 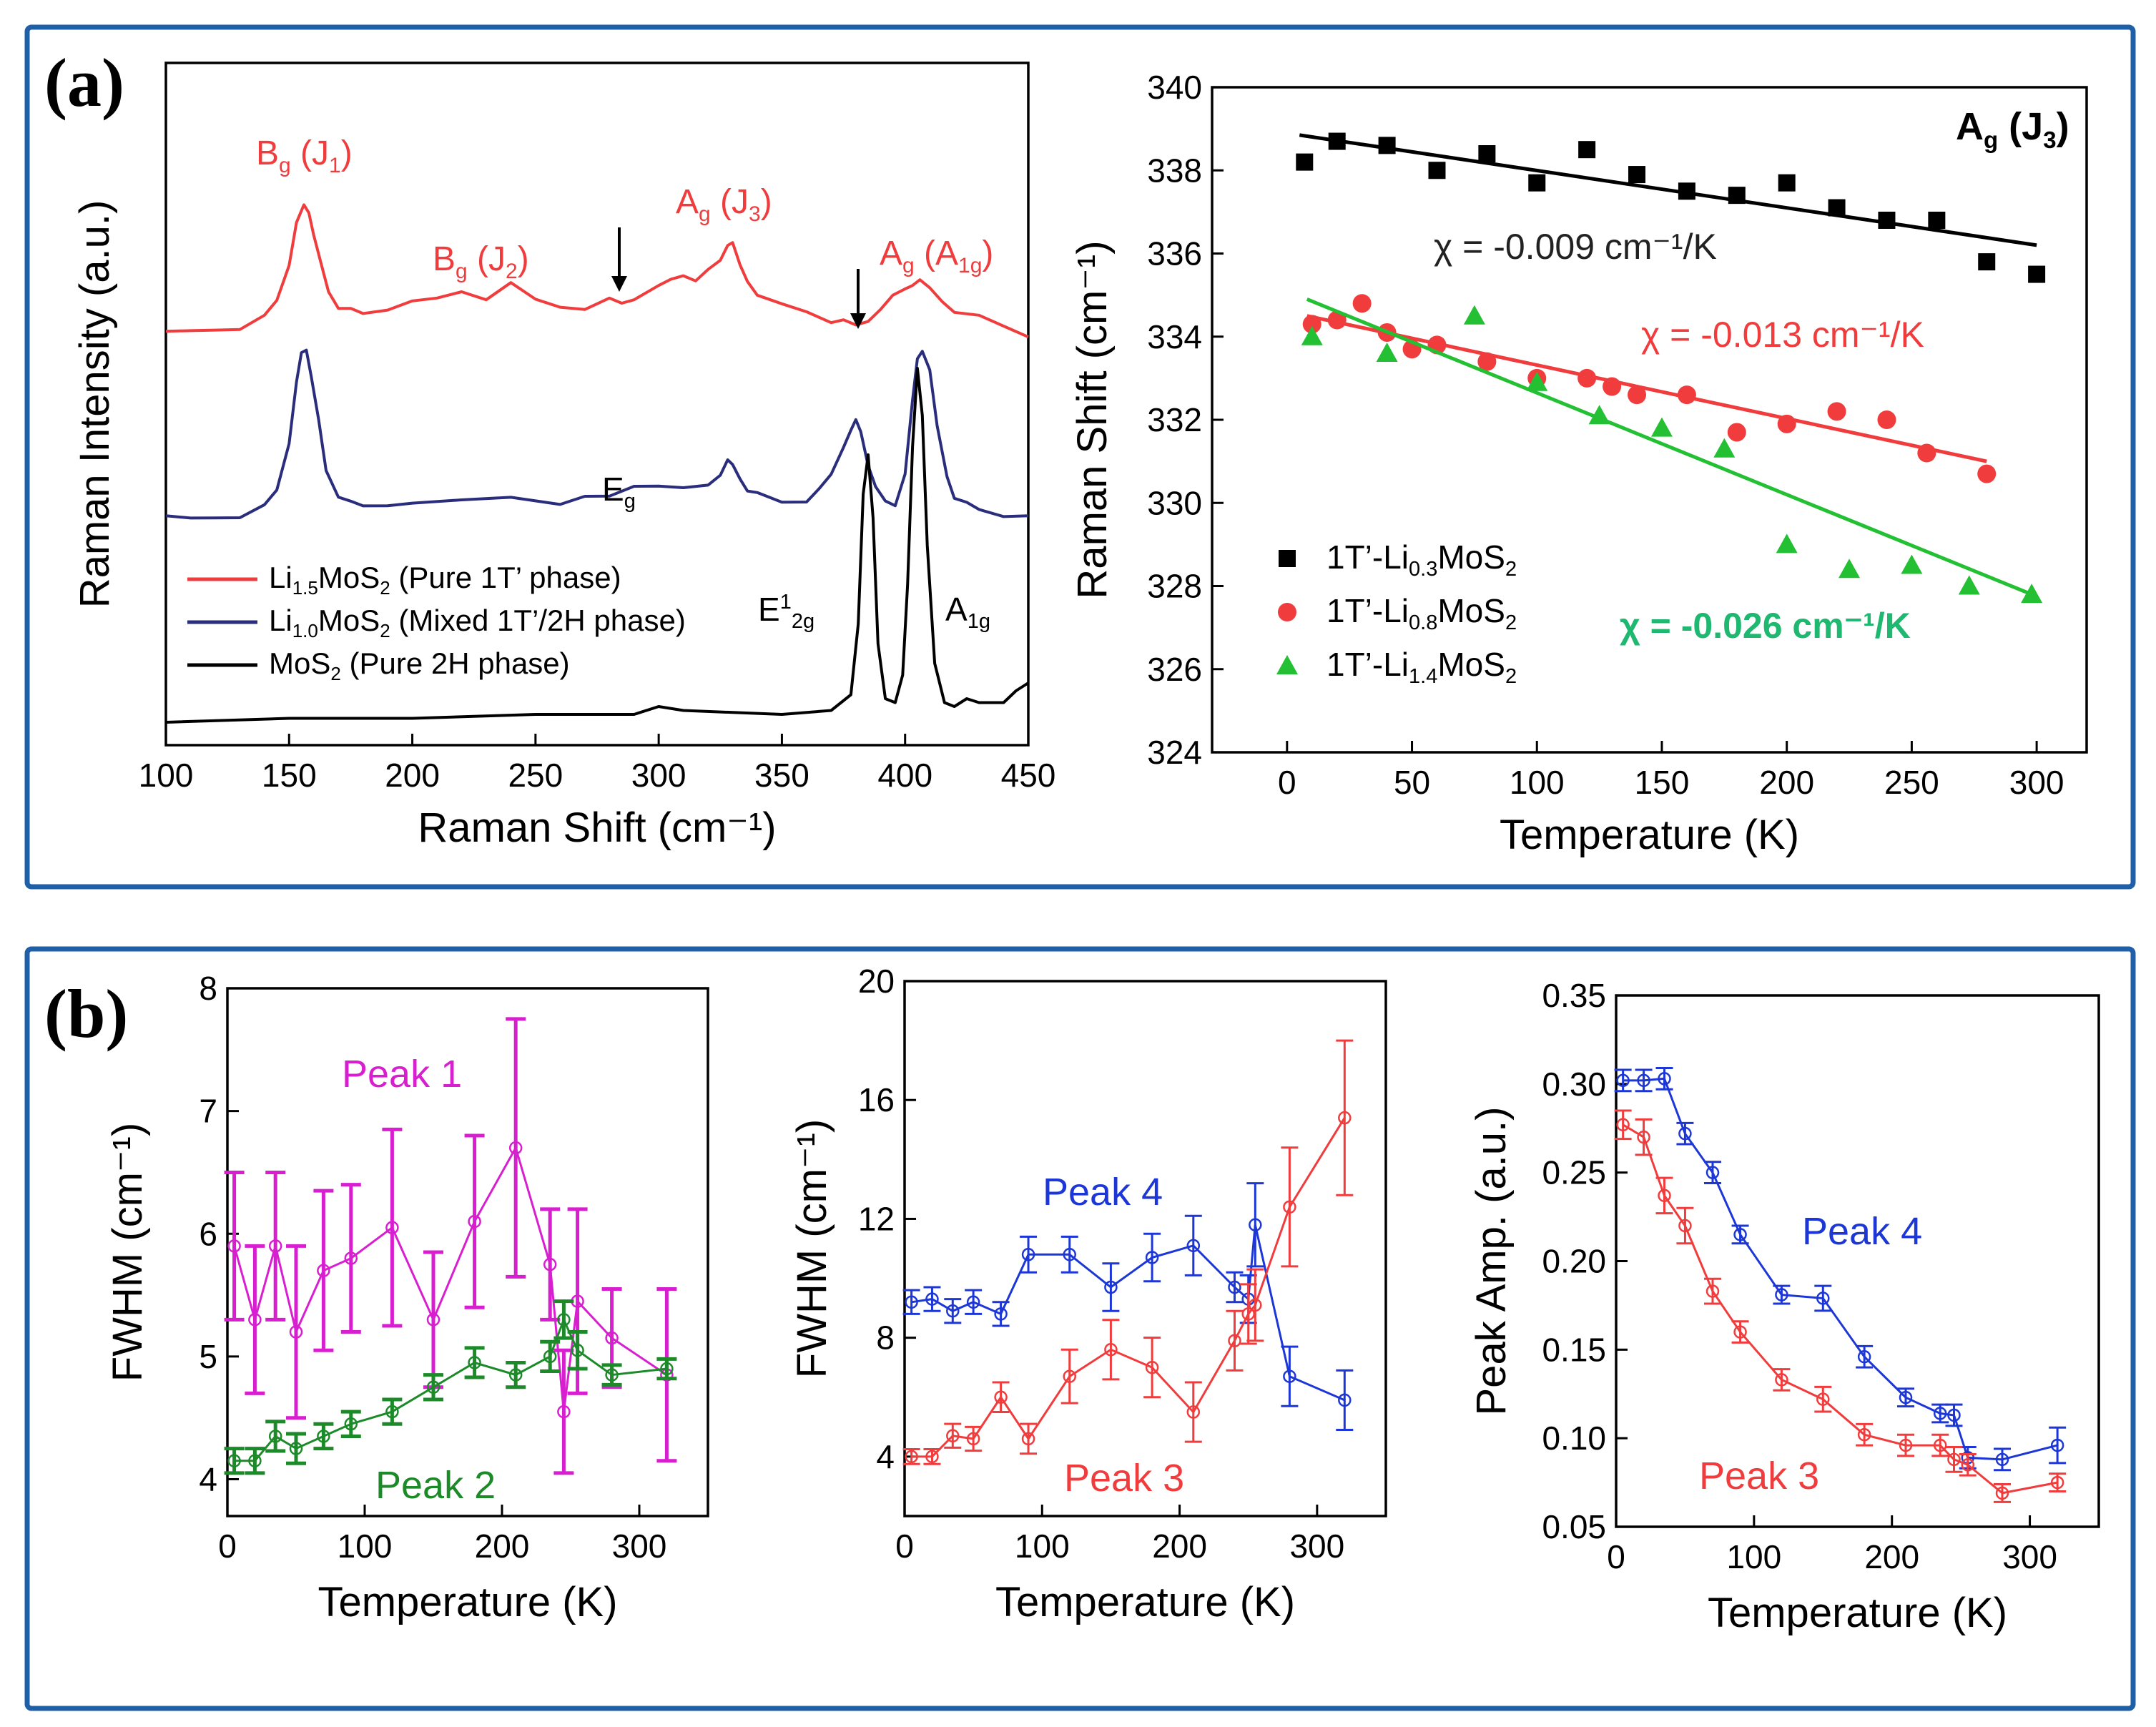 I want to click on legend-entry-part: 1T’-Li, so click(x=1367, y=557).